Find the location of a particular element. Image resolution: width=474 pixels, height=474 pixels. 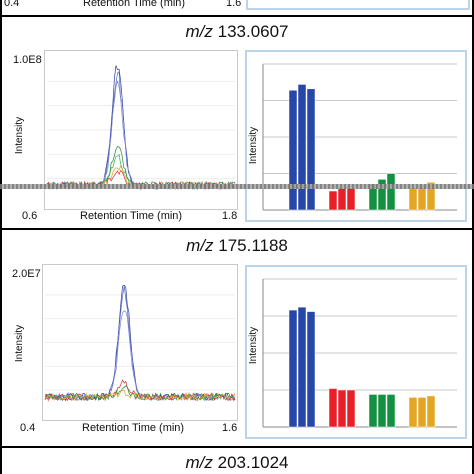

panel2-x-max-label: 1.6 is located at coordinates (230, 428).